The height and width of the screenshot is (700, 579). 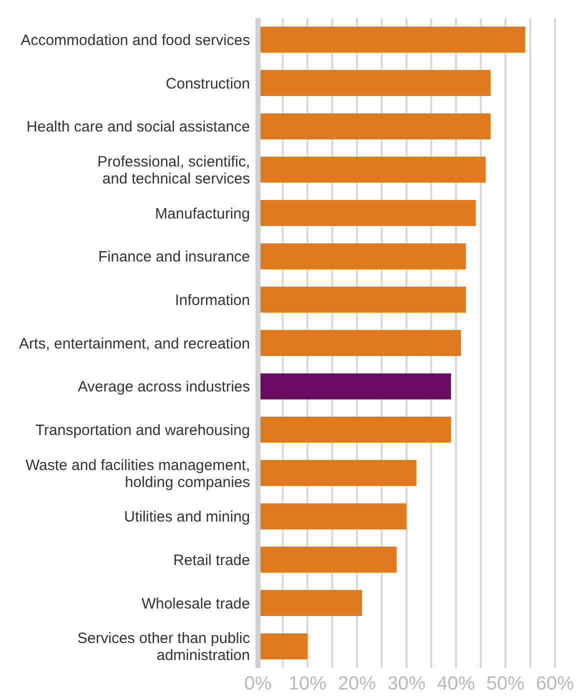 I want to click on y-tick-label: Services other than public administration, so click(x=163, y=647).